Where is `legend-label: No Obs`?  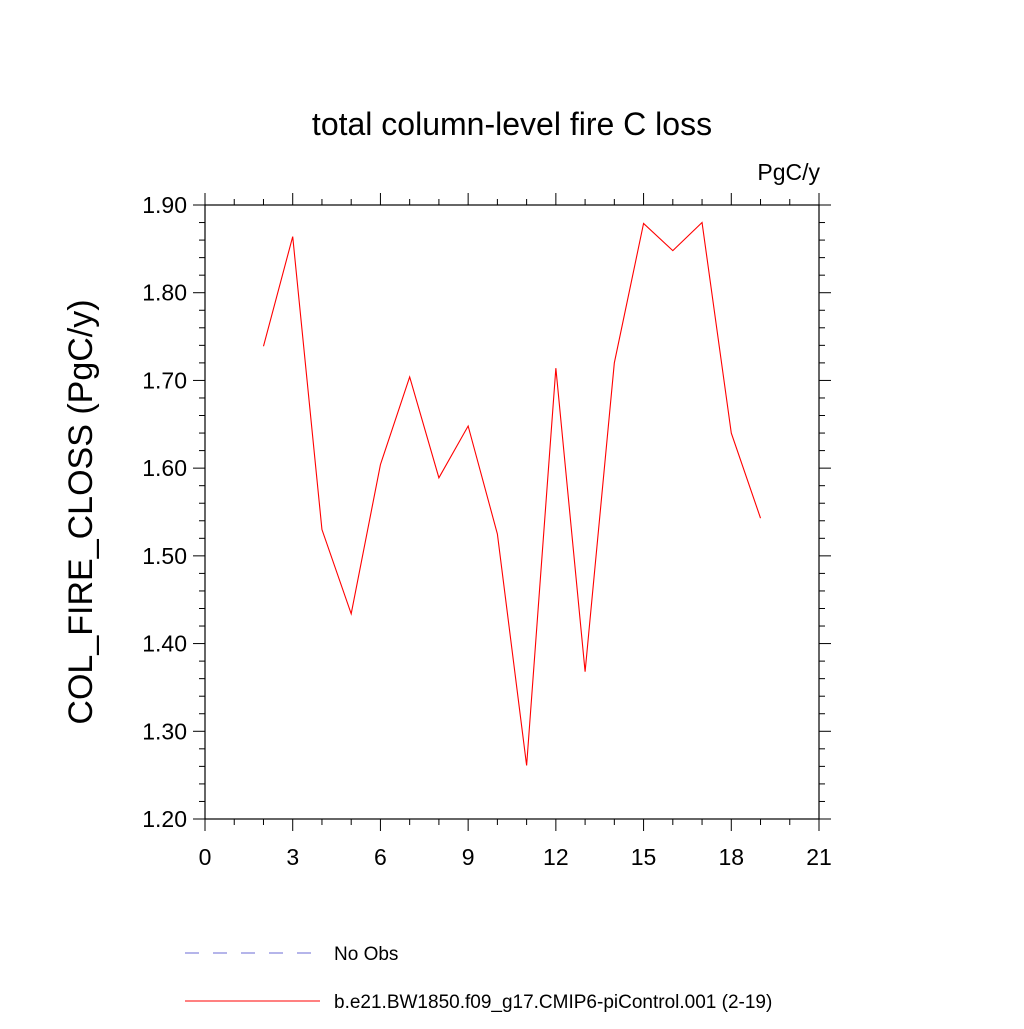
legend-label: No Obs is located at coordinates (366, 954).